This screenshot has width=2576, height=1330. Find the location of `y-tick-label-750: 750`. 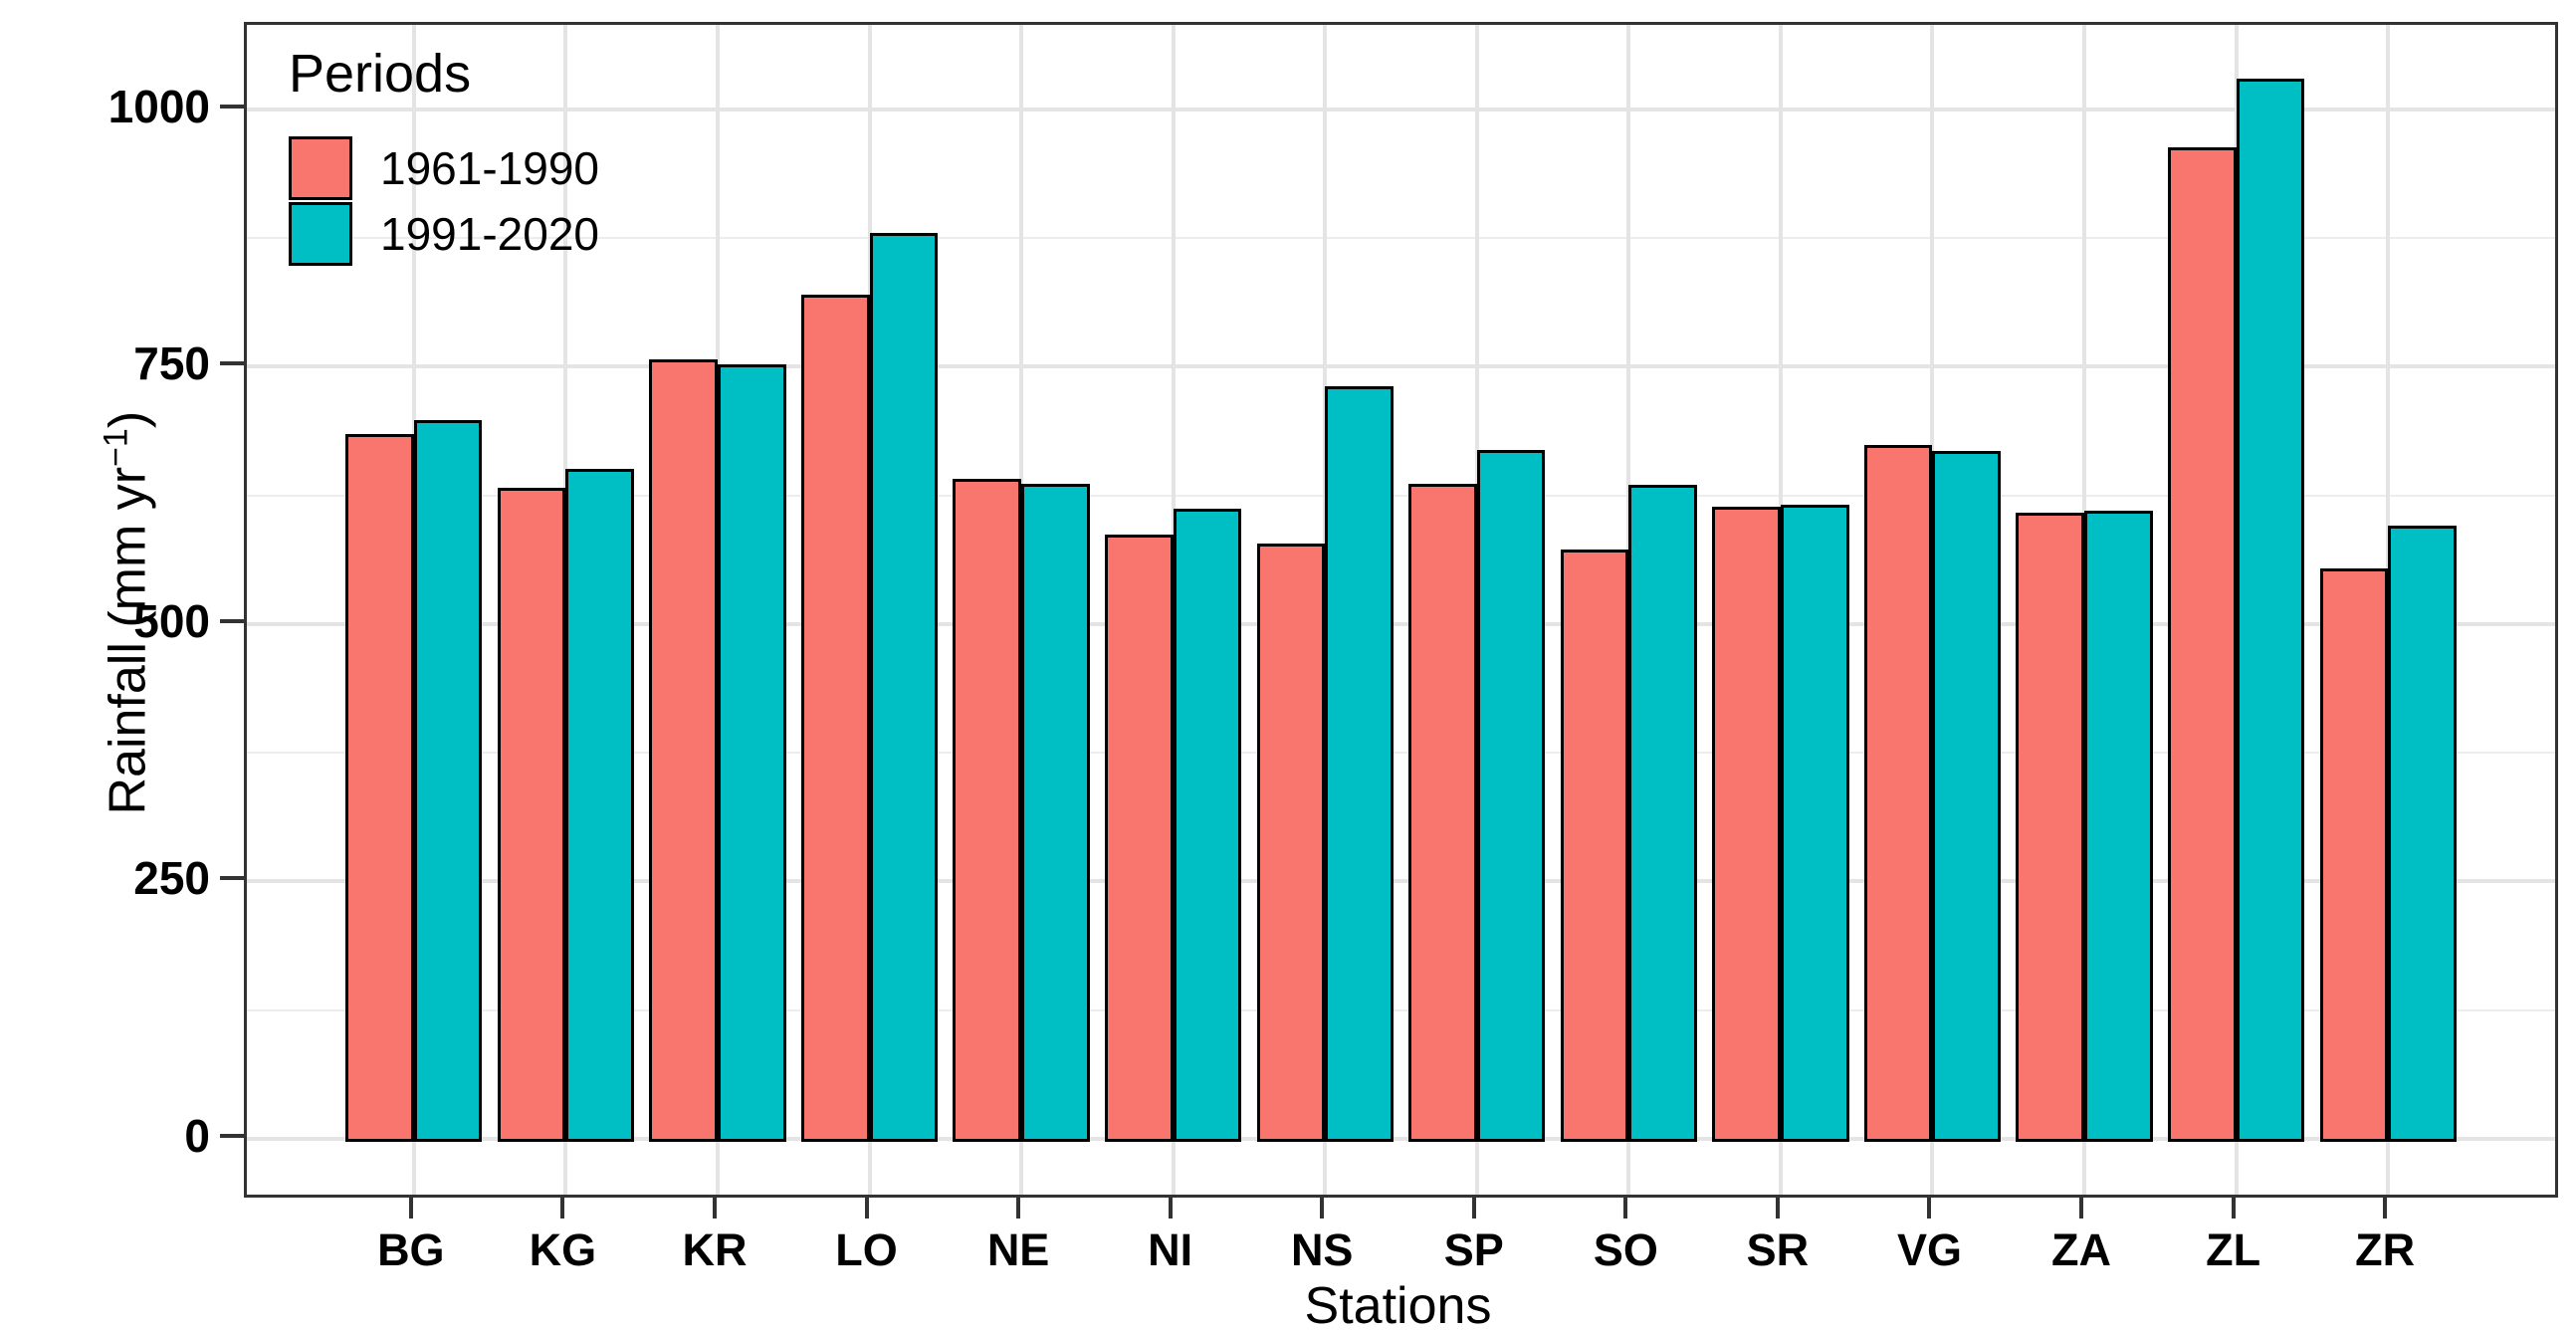

y-tick-label-750: 750 is located at coordinates (171, 364).